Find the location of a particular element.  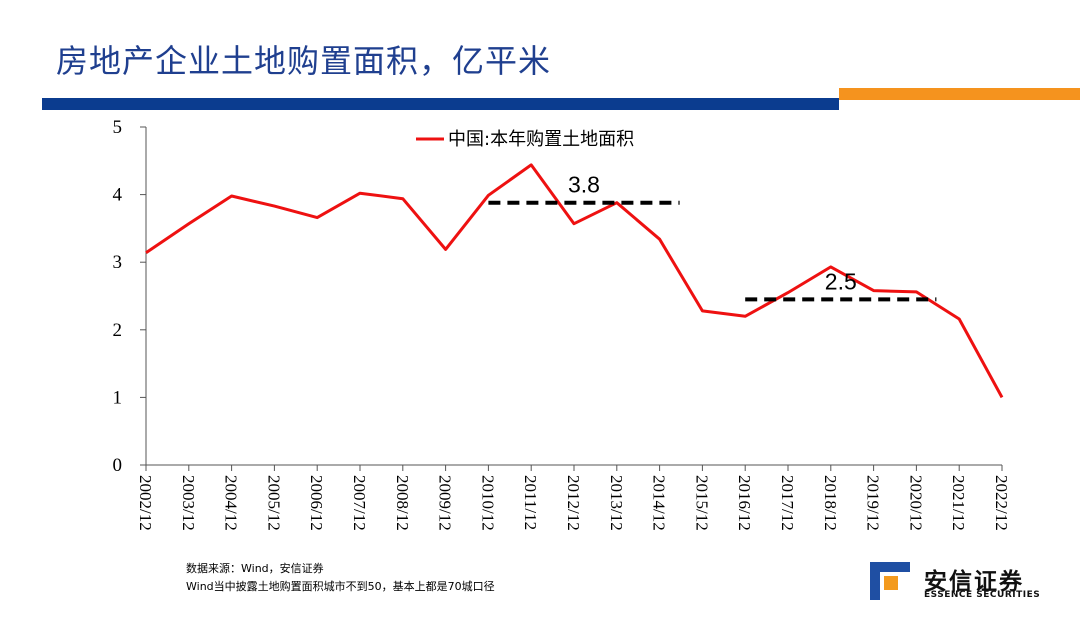

average-label: 2.5 is located at coordinates (841, 281).